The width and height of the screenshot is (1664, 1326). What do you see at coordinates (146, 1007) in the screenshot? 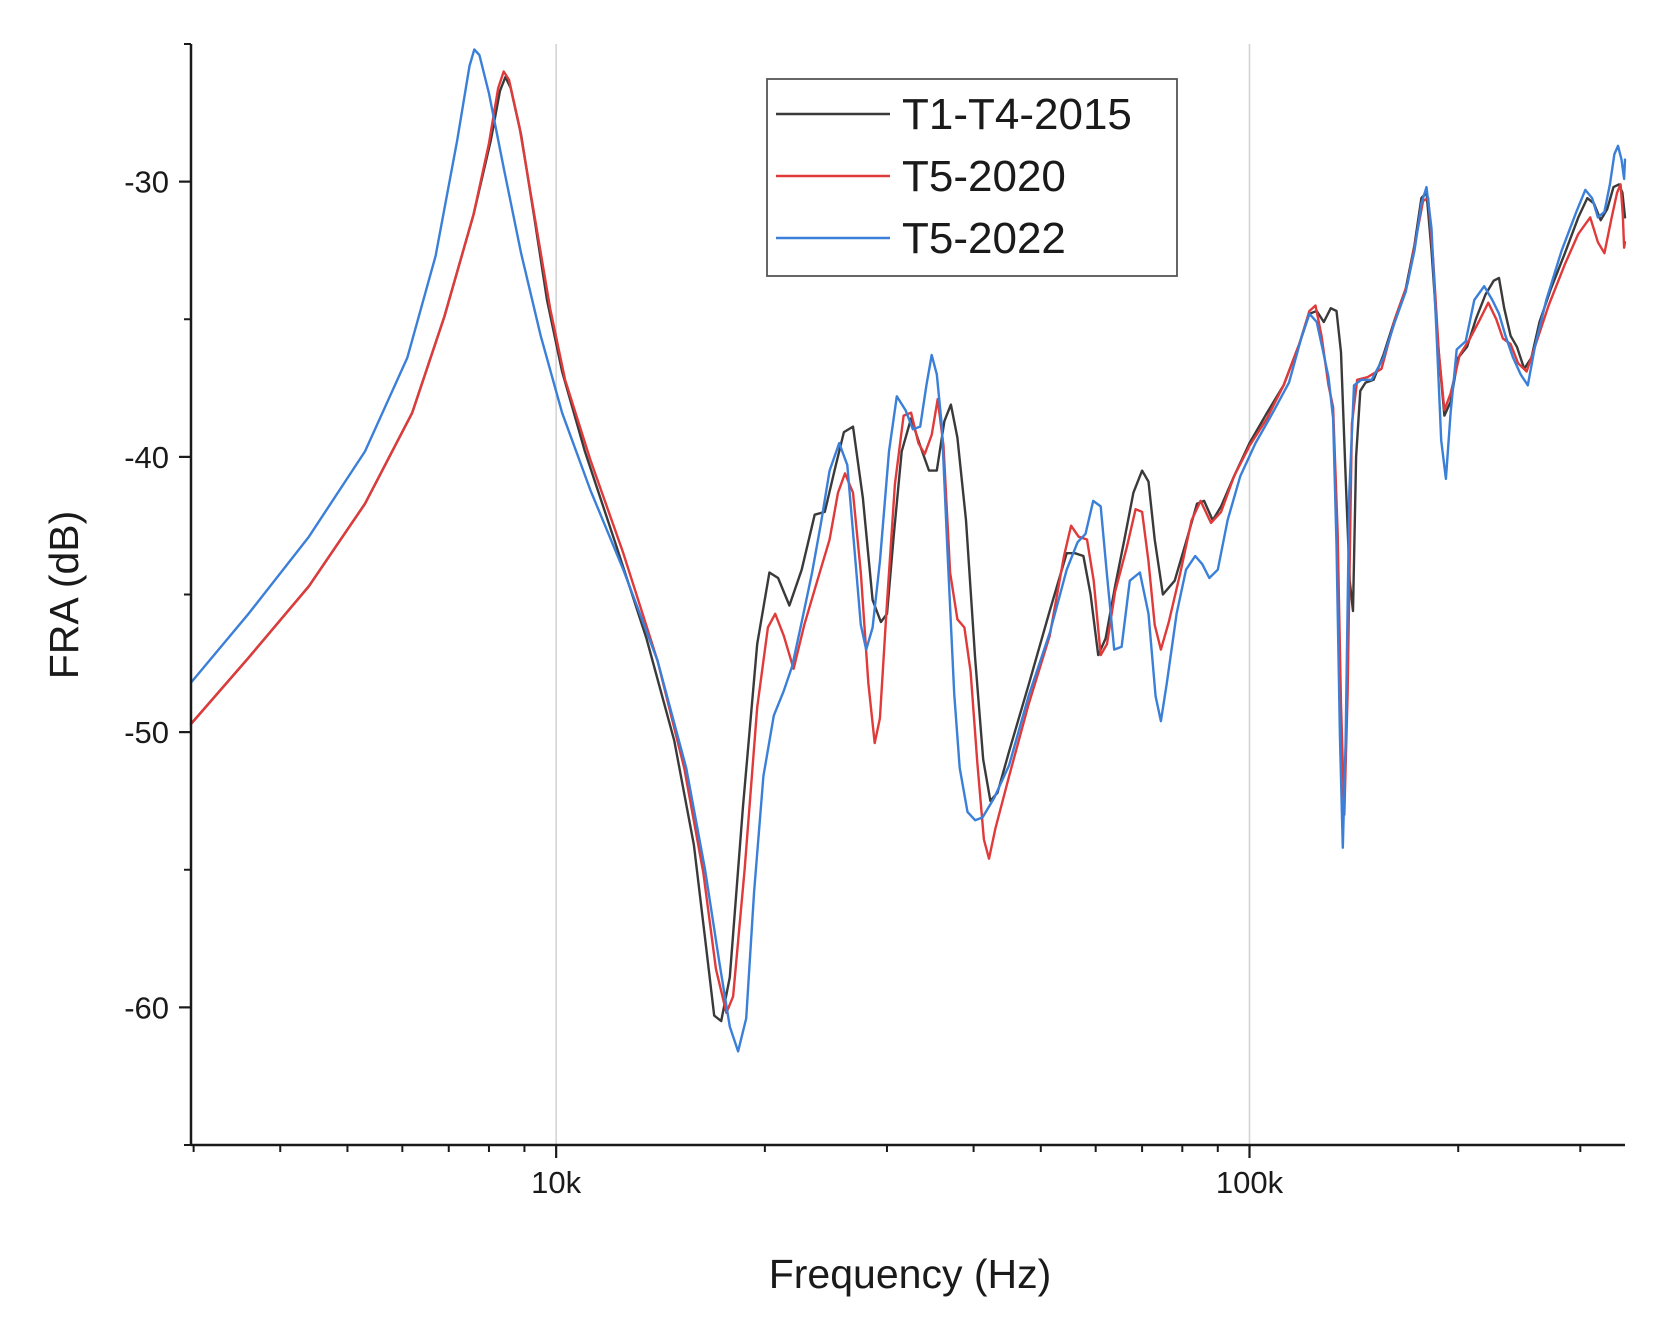
I see `y-tick-label-3: -60` at bounding box center [146, 1007].